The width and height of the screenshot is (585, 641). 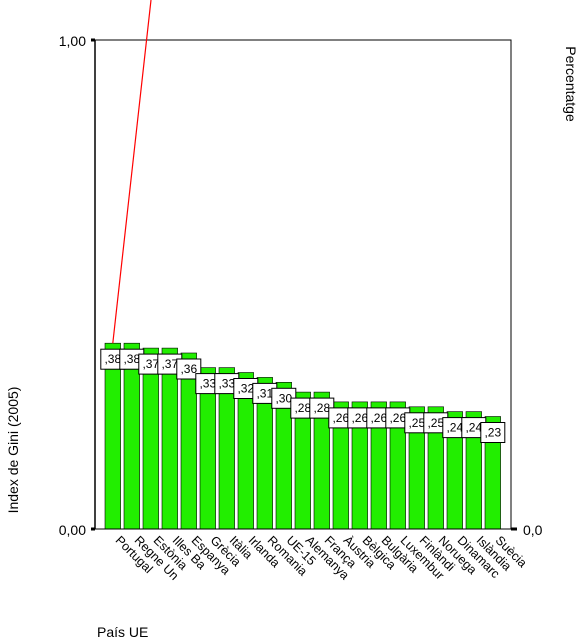 I want to click on data-label: ,36, so click(x=189, y=369).